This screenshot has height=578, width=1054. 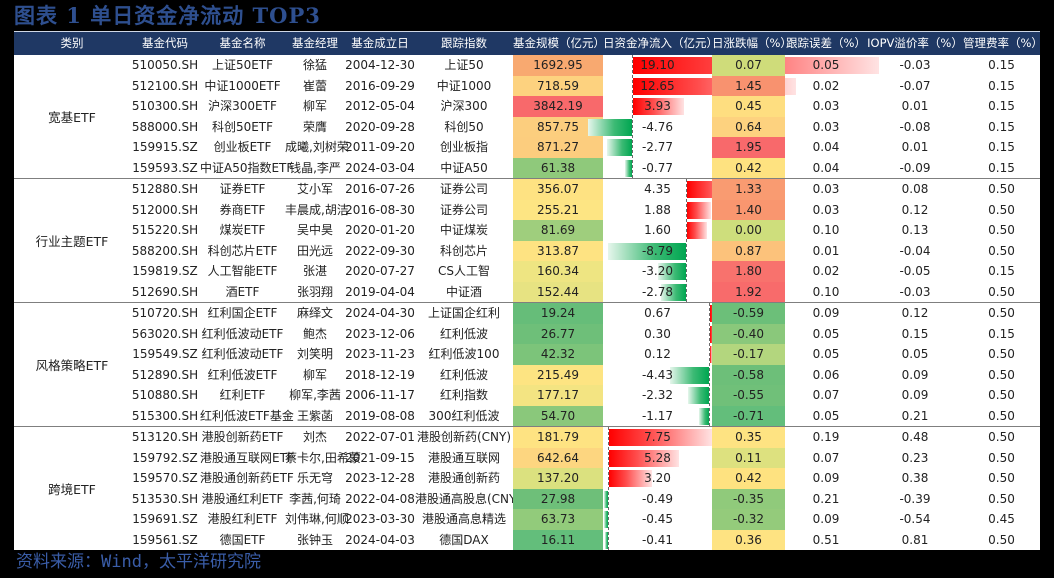 What do you see at coordinates (380, 354) in the screenshot?
I see `cell-date: 2023-11-23` at bounding box center [380, 354].